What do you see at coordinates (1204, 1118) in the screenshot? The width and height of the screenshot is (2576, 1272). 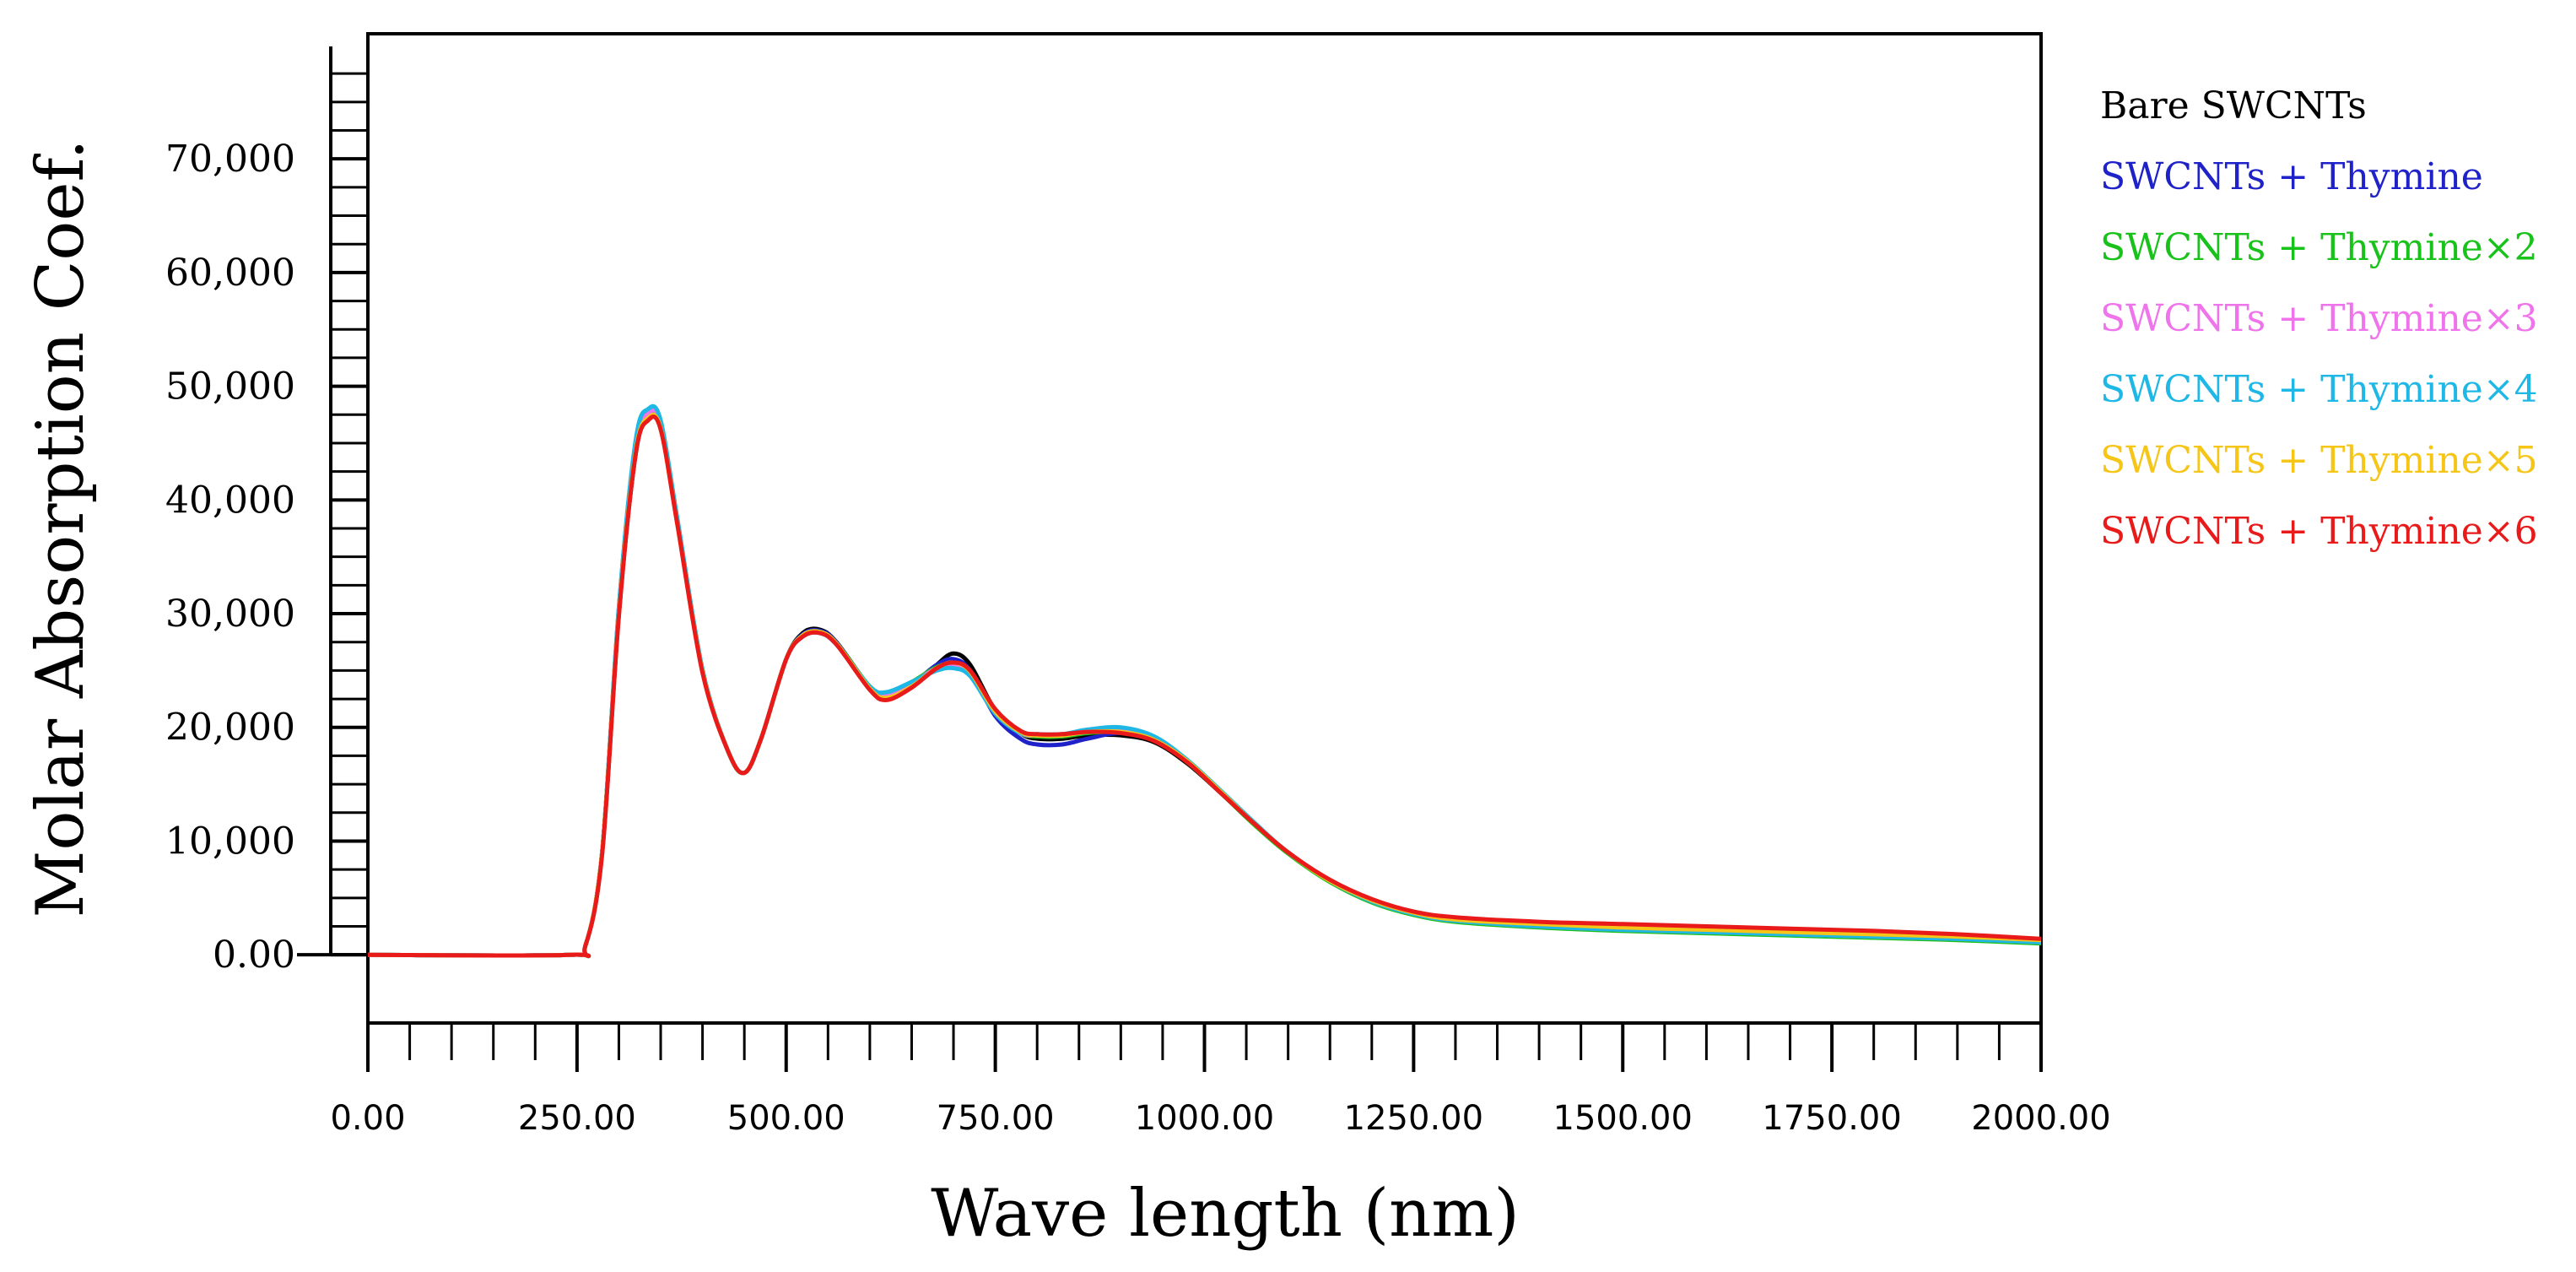 I see `x-tick-label: 1000.00` at bounding box center [1204, 1118].